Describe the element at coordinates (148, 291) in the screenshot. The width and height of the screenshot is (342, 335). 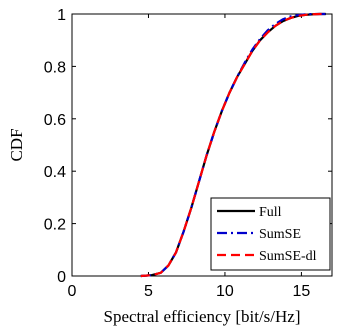
I see `x-tick-label: 5` at that location.